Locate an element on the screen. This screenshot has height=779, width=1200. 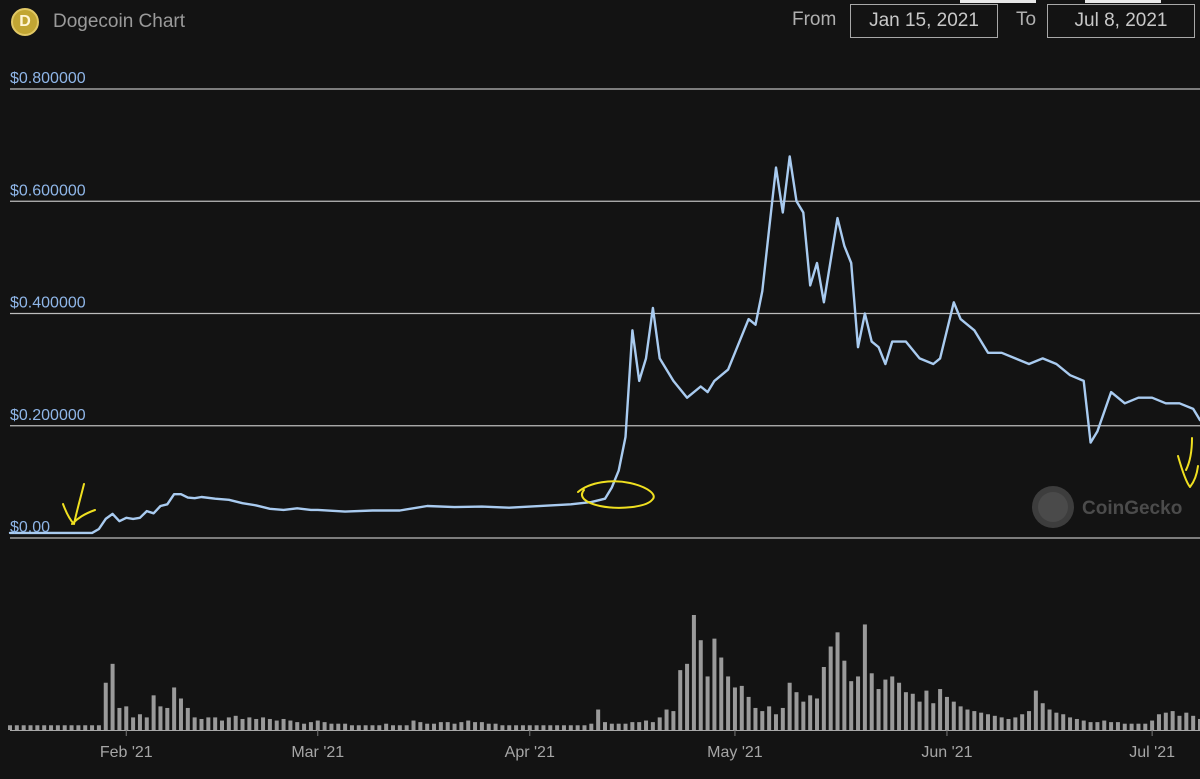
annotation-arrow-start is located at coordinates (79, 504).